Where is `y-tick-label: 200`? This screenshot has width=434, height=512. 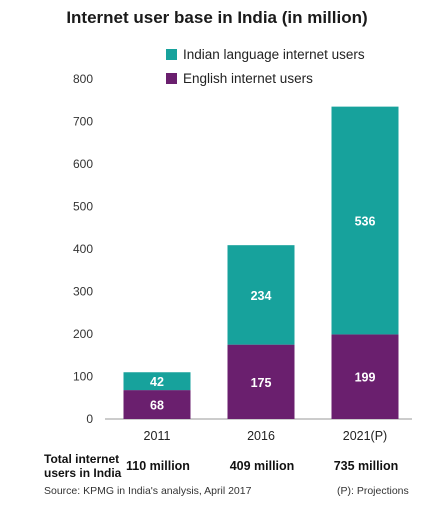 y-tick-label: 200 is located at coordinates (83, 334).